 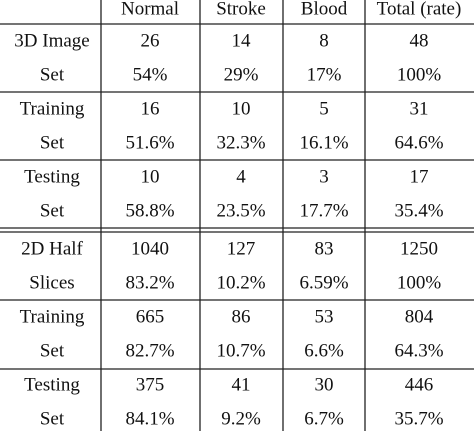 What do you see at coordinates (418, 350) in the screenshot?
I see `rate-cell: 64.3%` at bounding box center [418, 350].